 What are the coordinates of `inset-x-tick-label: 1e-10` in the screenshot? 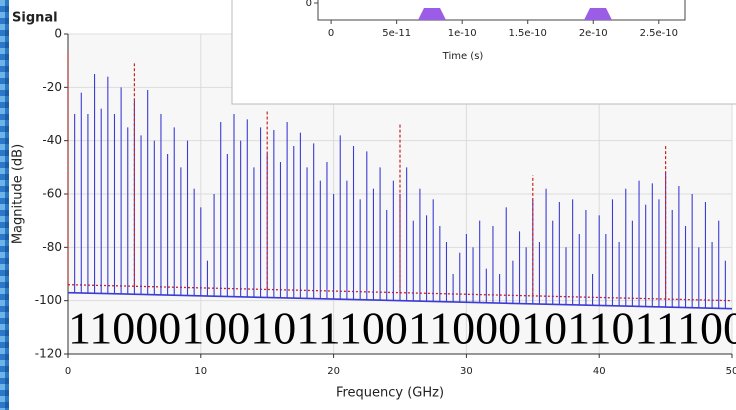 It's located at (462, 33).